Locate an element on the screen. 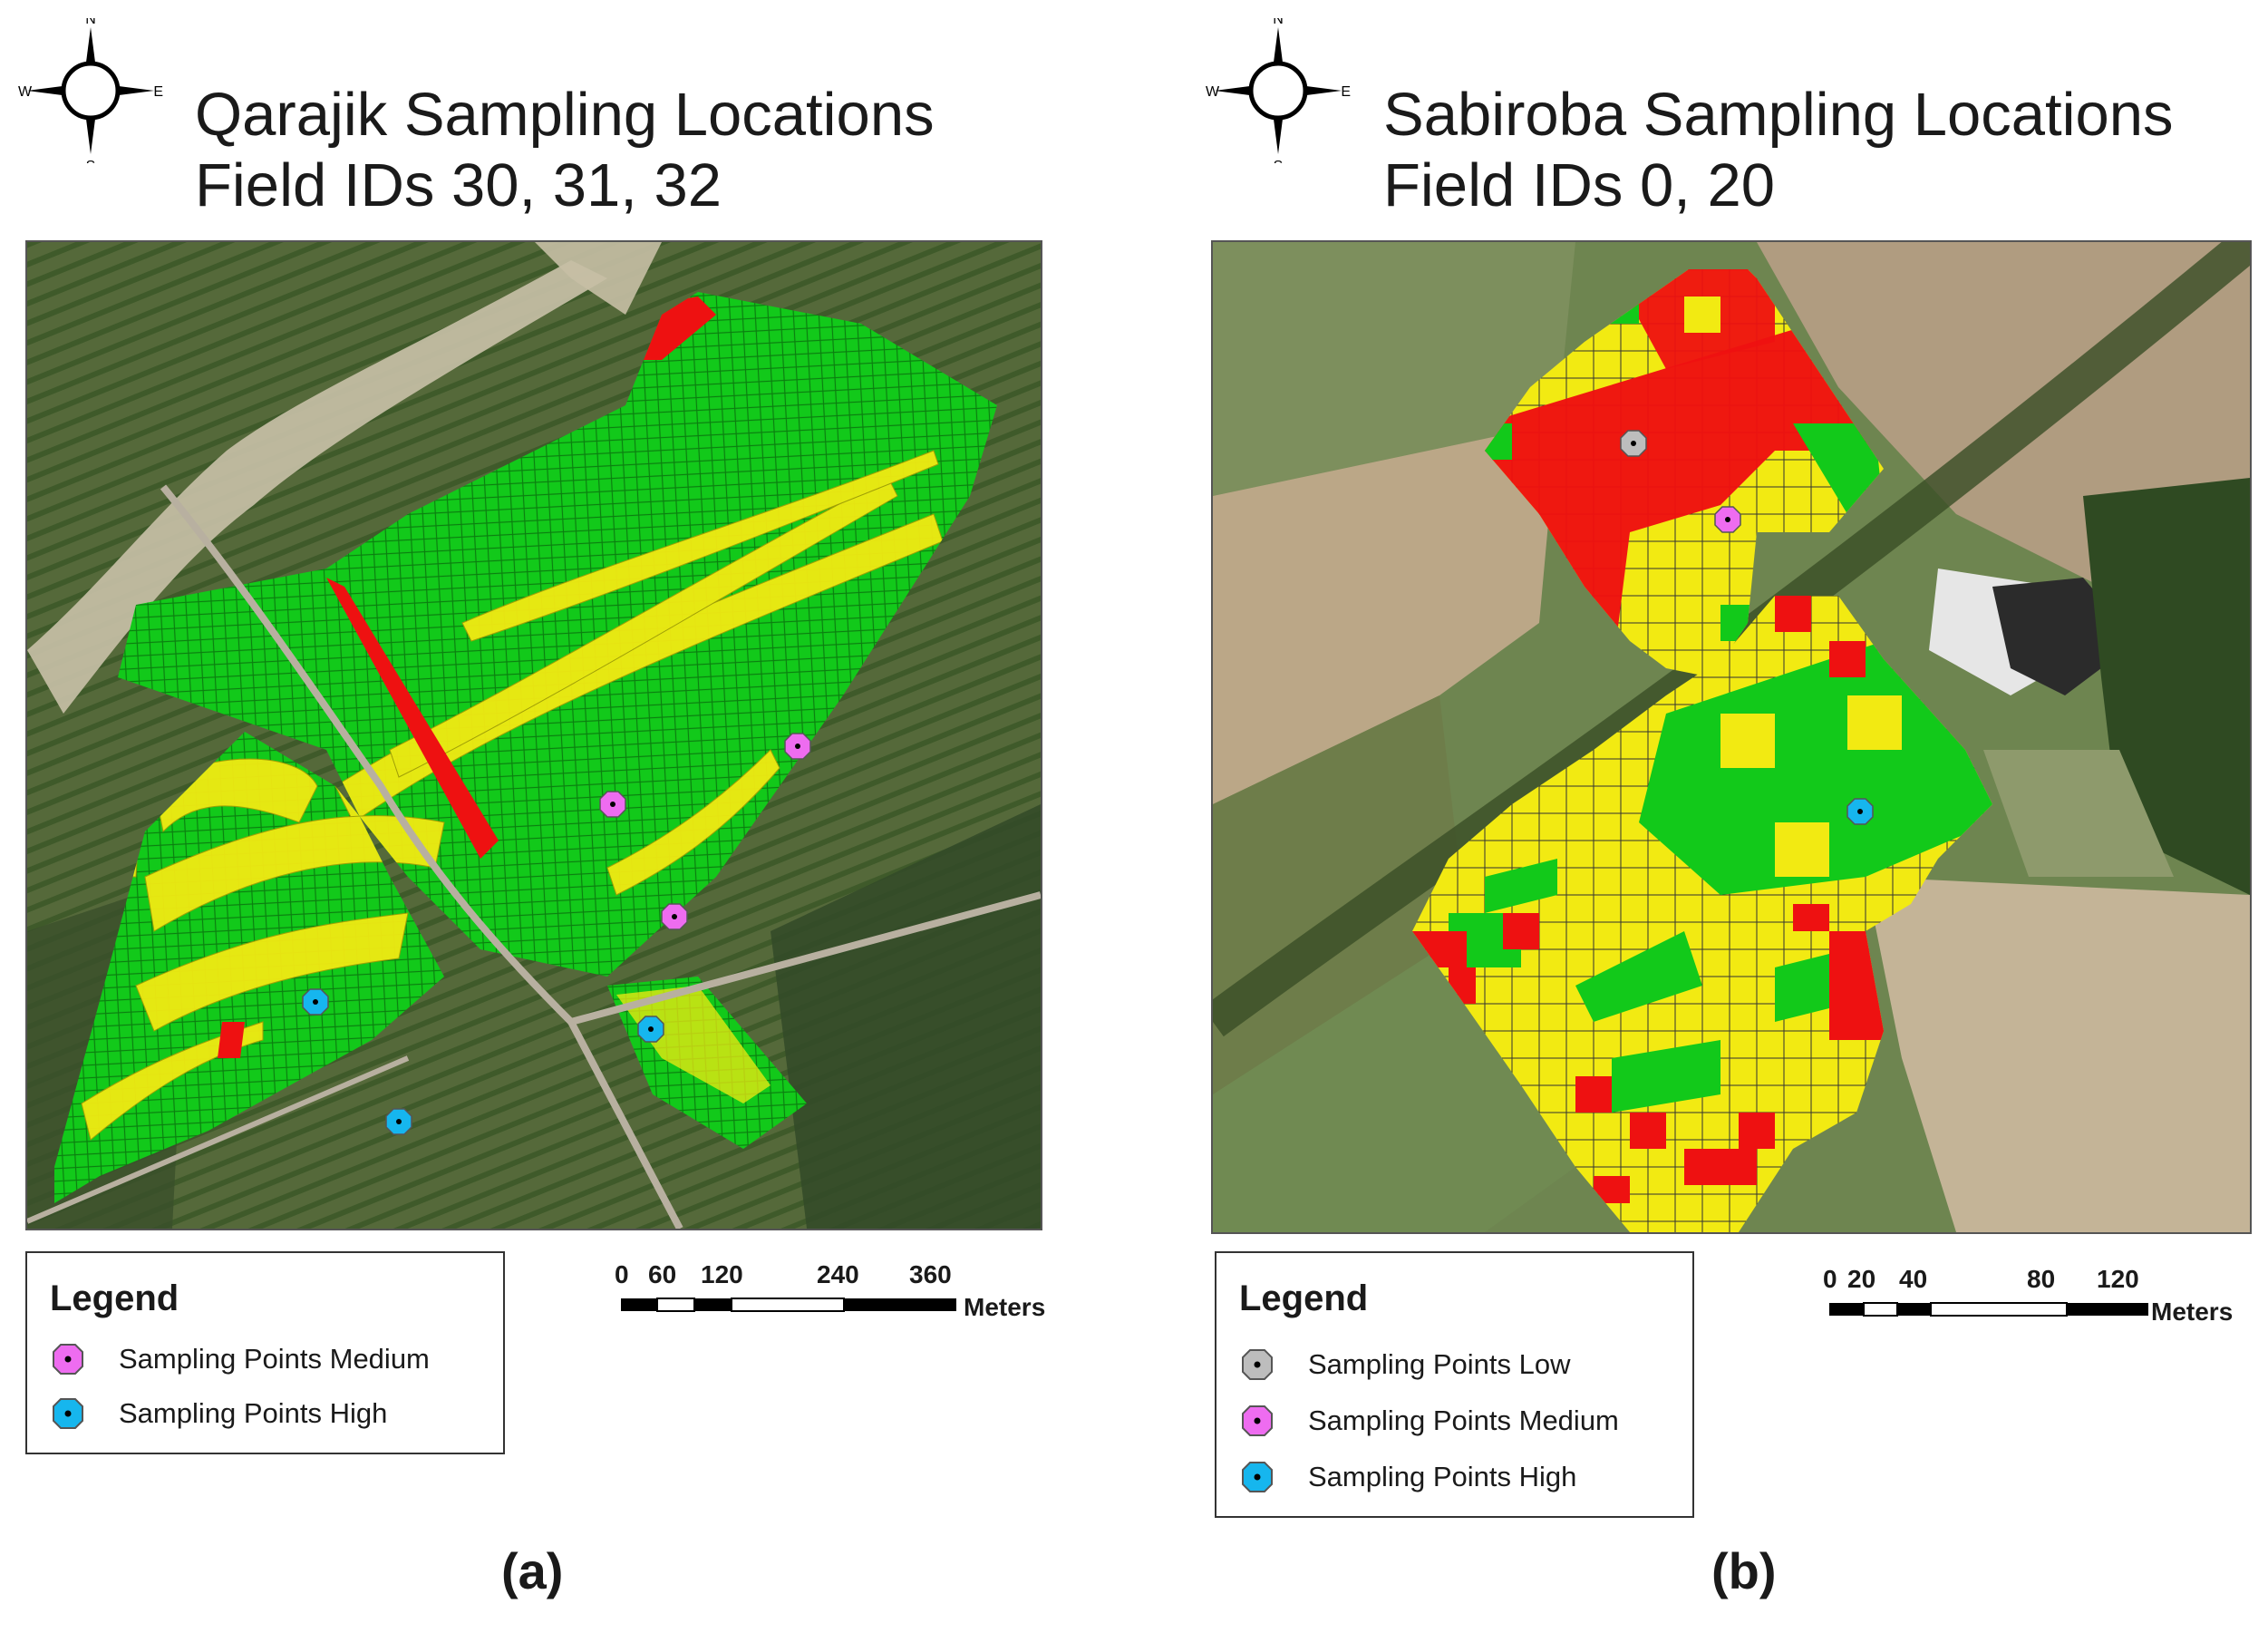 This screenshot has height=1633, width=2268. caption-b: (b) is located at coordinates (1744, 1570).